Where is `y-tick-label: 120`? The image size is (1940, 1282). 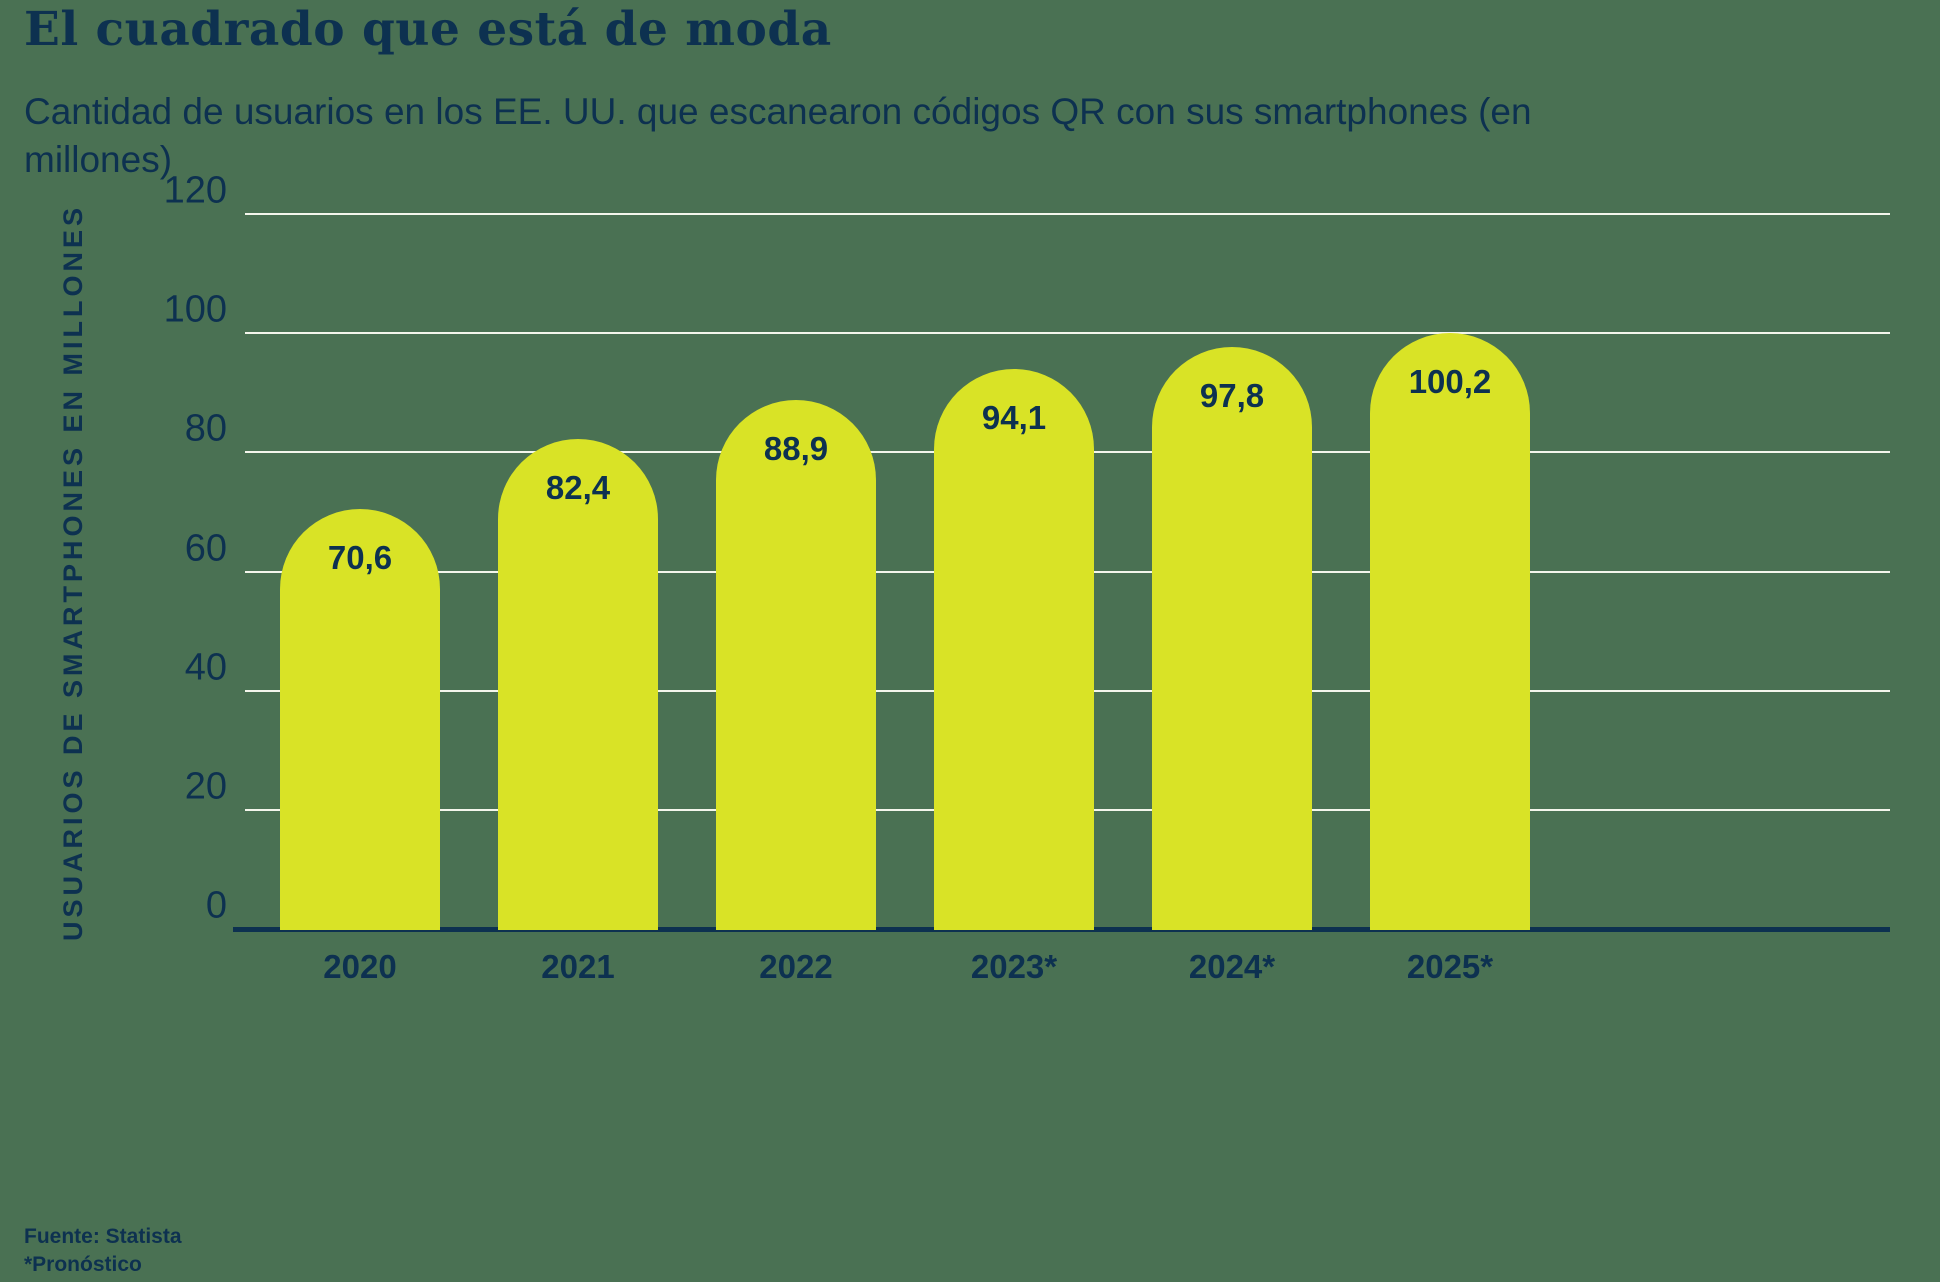 y-tick-label: 120 is located at coordinates (195, 190).